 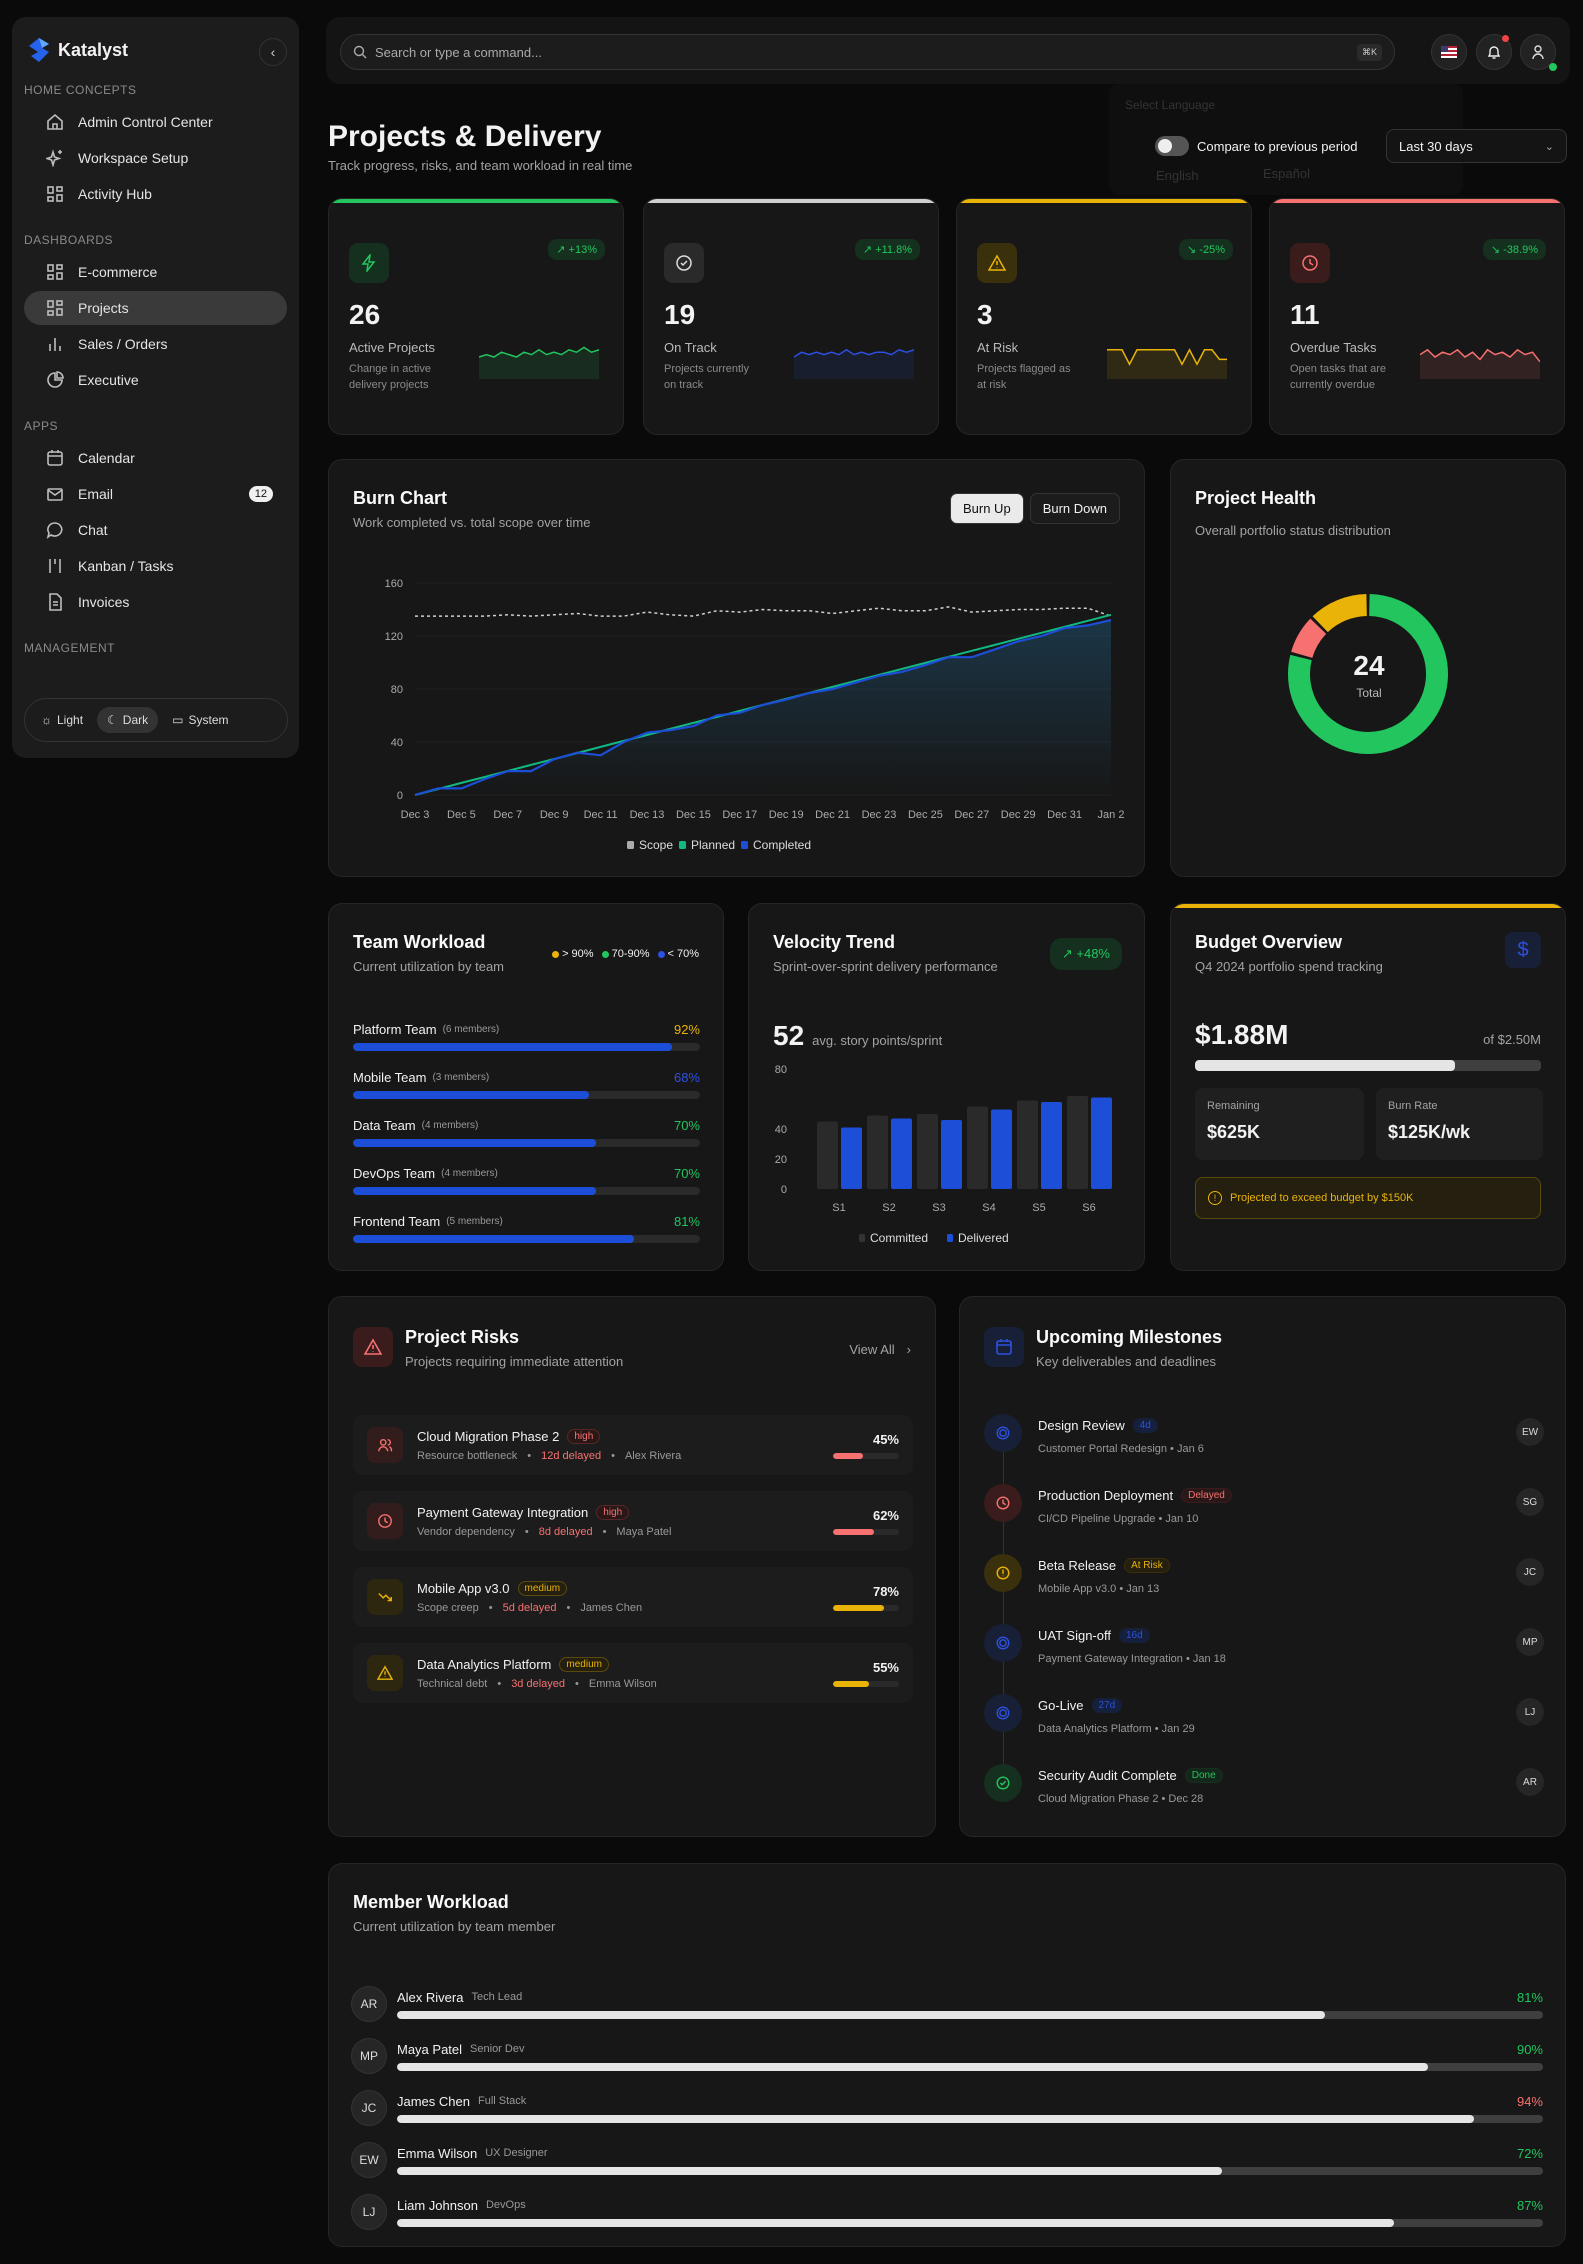 What do you see at coordinates (584, 1436) in the screenshot?
I see `risk-level-badge: high` at bounding box center [584, 1436].